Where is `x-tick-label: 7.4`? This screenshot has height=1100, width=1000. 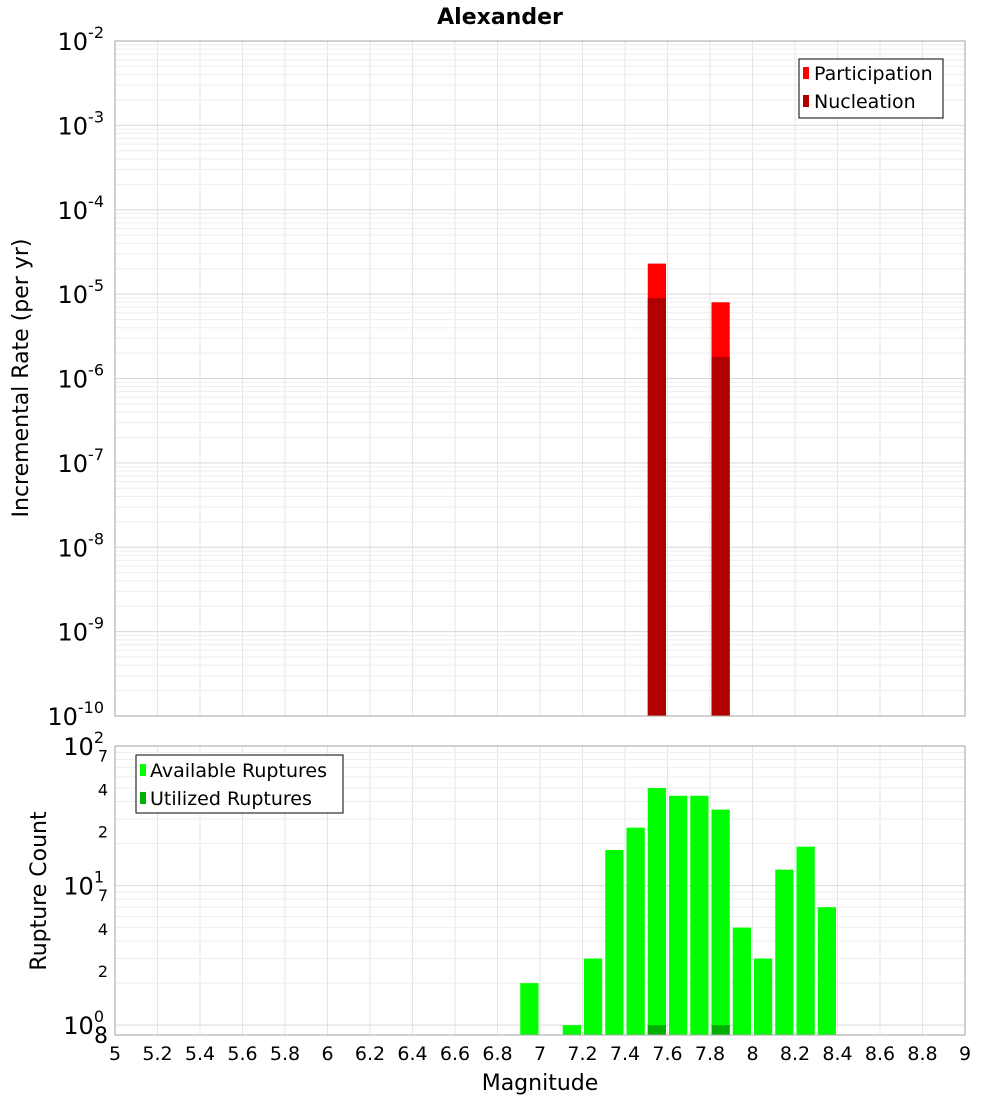
x-tick-label: 7.4 is located at coordinates (625, 1054).